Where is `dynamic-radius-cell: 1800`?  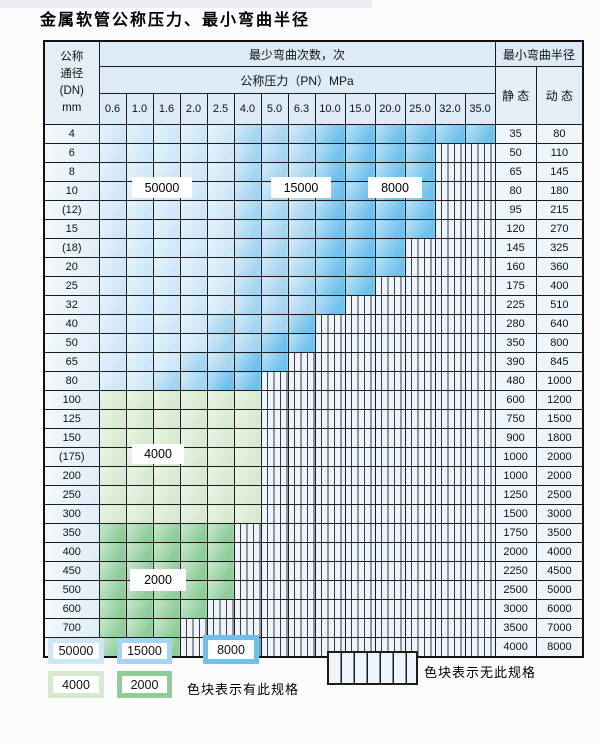
dynamic-radius-cell: 1800 is located at coordinates (559, 438).